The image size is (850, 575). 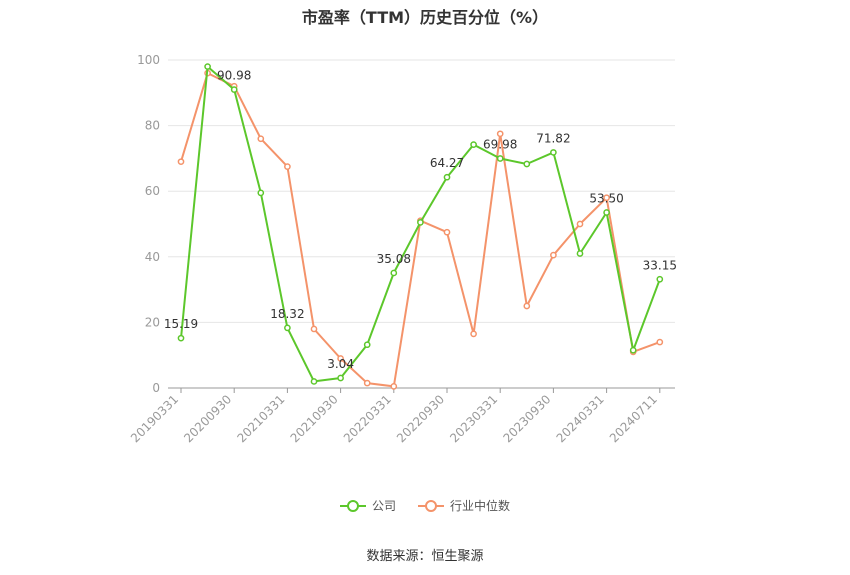 I want to click on y-tick-label: 60, so click(x=152, y=191).